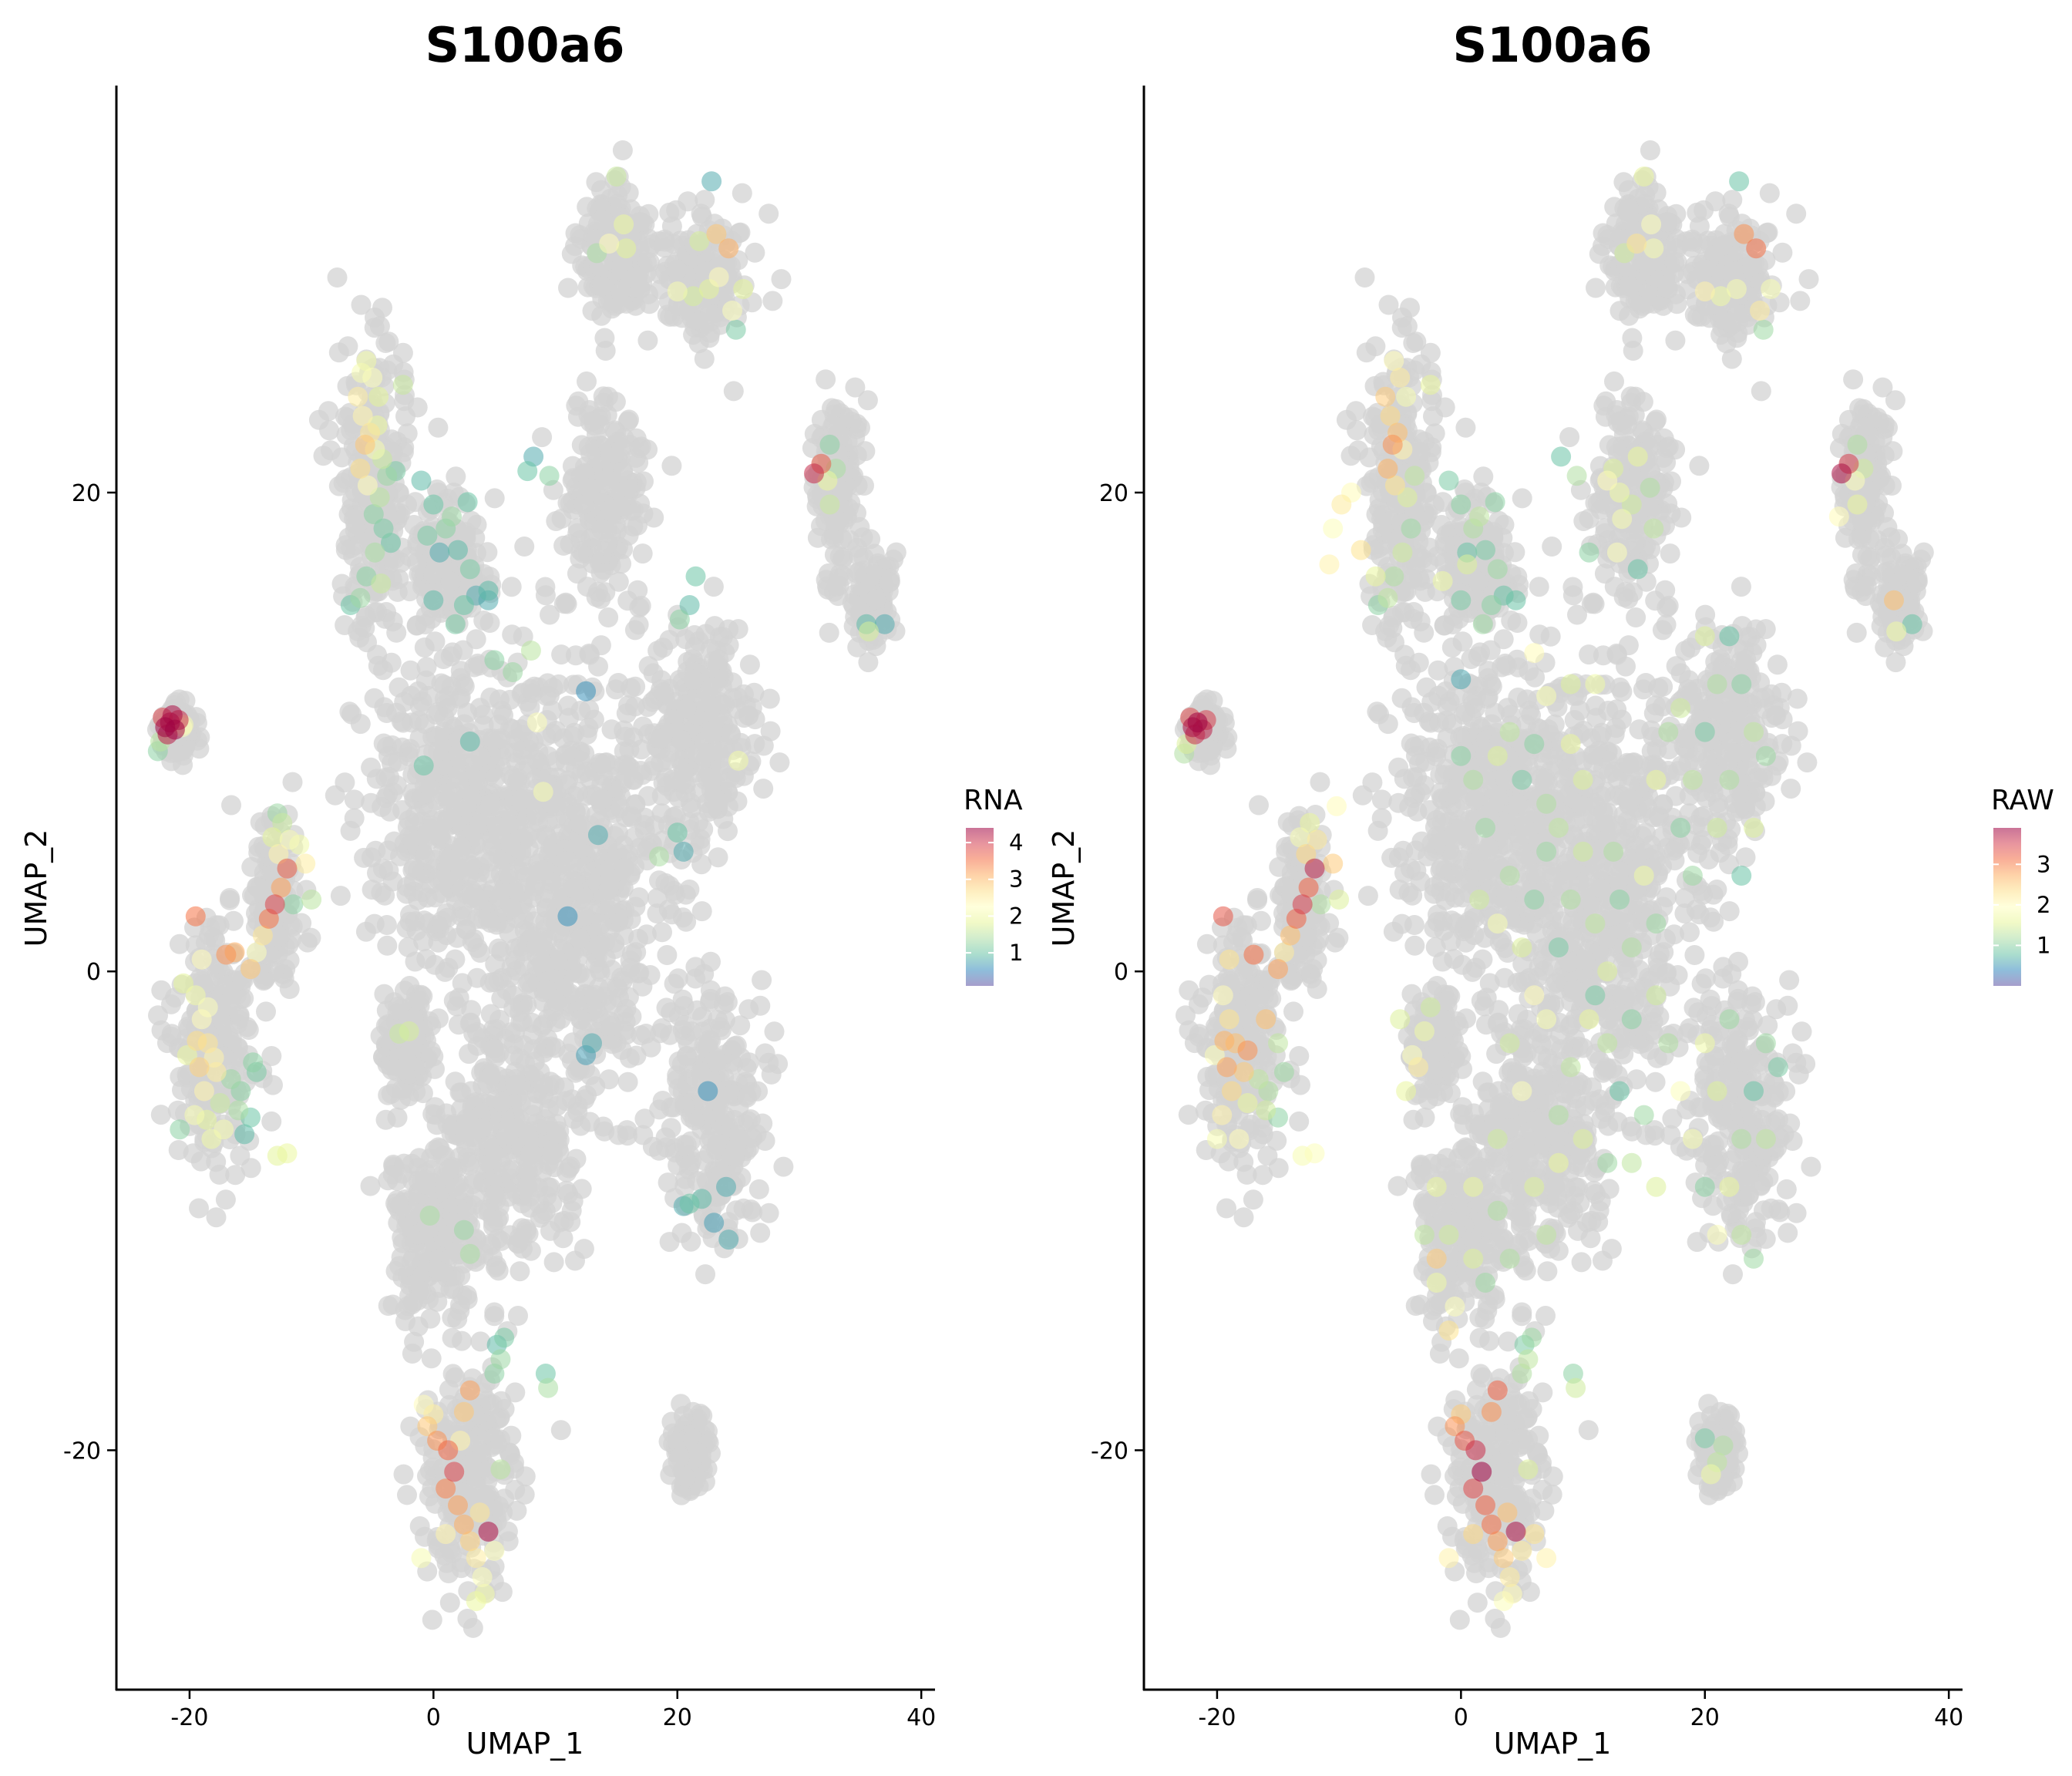 This screenshot has height=1776, width=2072. I want to click on legend-tick-label: 4, so click(1016, 843).